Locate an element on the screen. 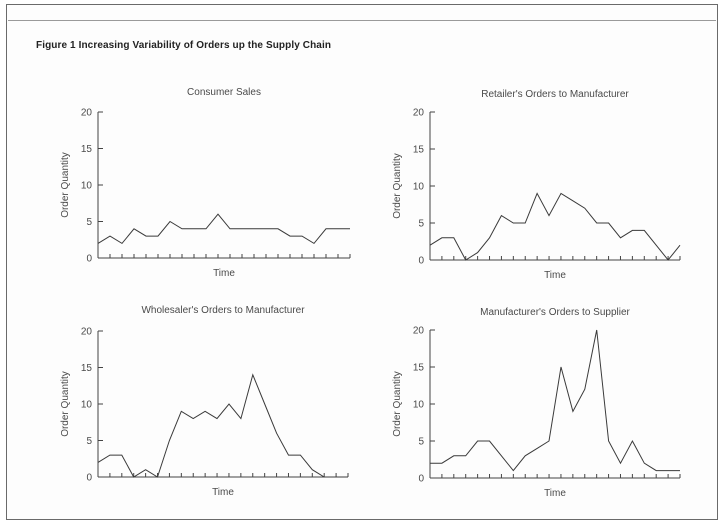 Image resolution: width=726 pixels, height=530 pixels. chart-2-x-label: Time is located at coordinates (555, 275).